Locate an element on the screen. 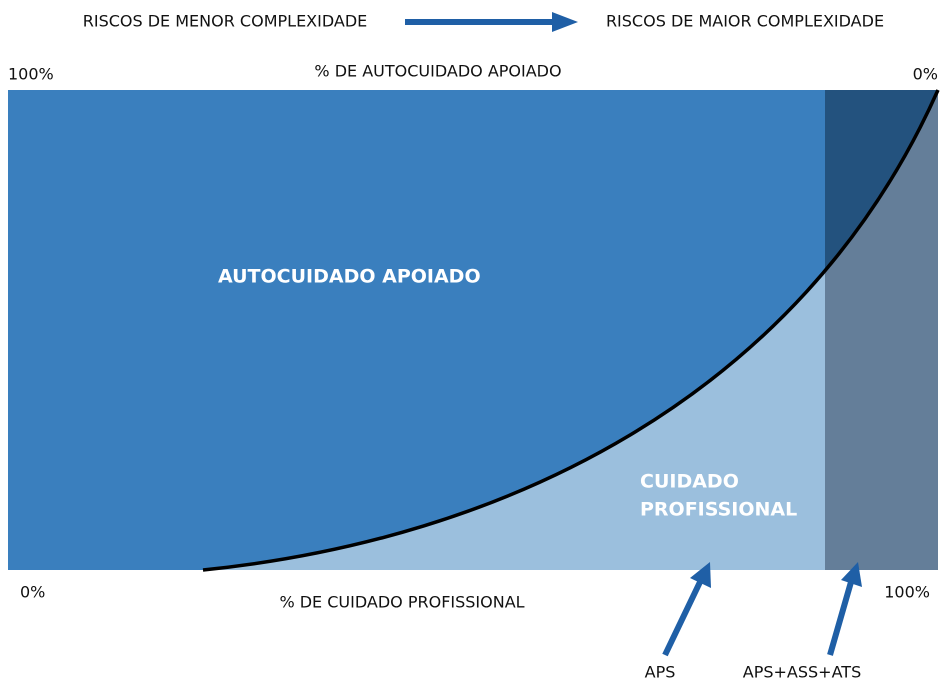 Image resolution: width=941 pixels, height=685 pixels. professional-label: PROFISSIONAL is located at coordinates (718, 510).